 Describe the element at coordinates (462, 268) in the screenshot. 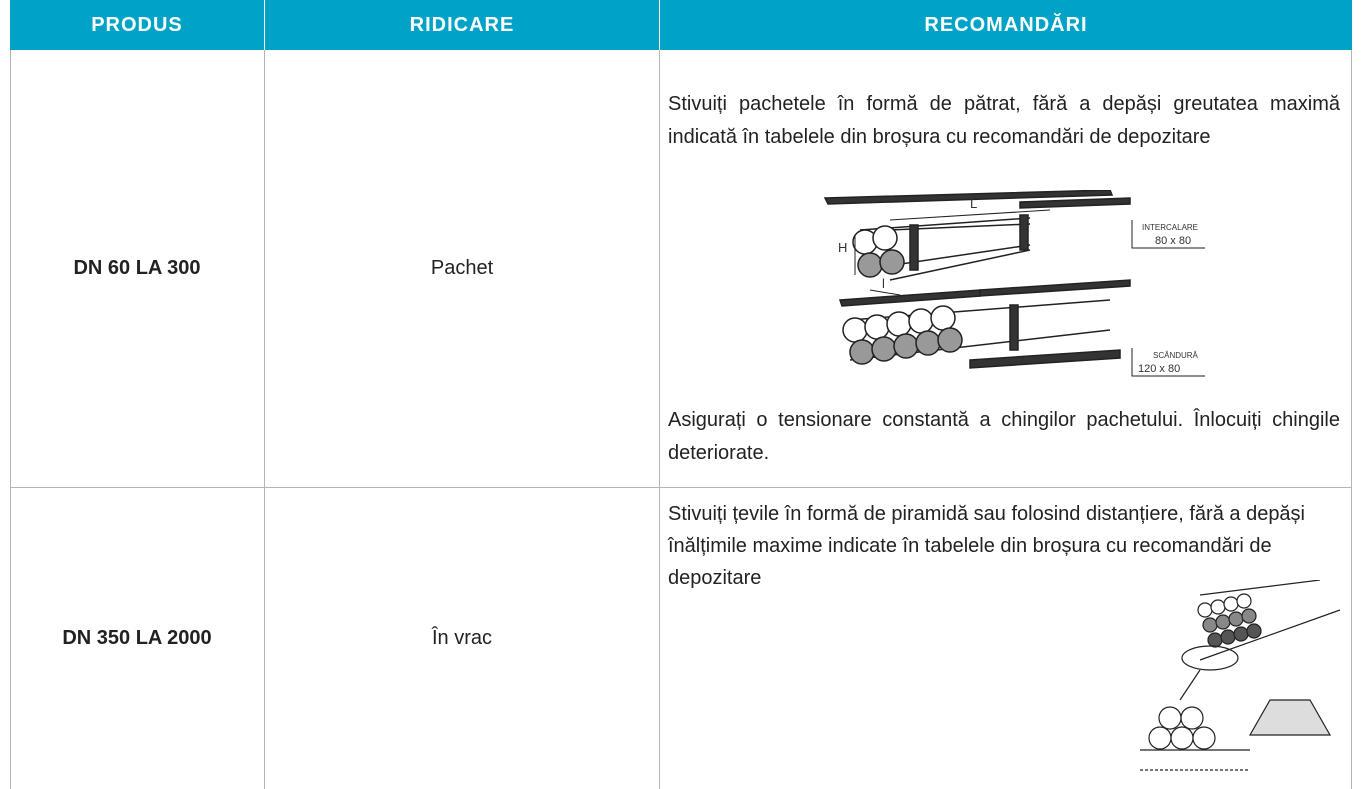

I see `lifting: Pachet` at that location.